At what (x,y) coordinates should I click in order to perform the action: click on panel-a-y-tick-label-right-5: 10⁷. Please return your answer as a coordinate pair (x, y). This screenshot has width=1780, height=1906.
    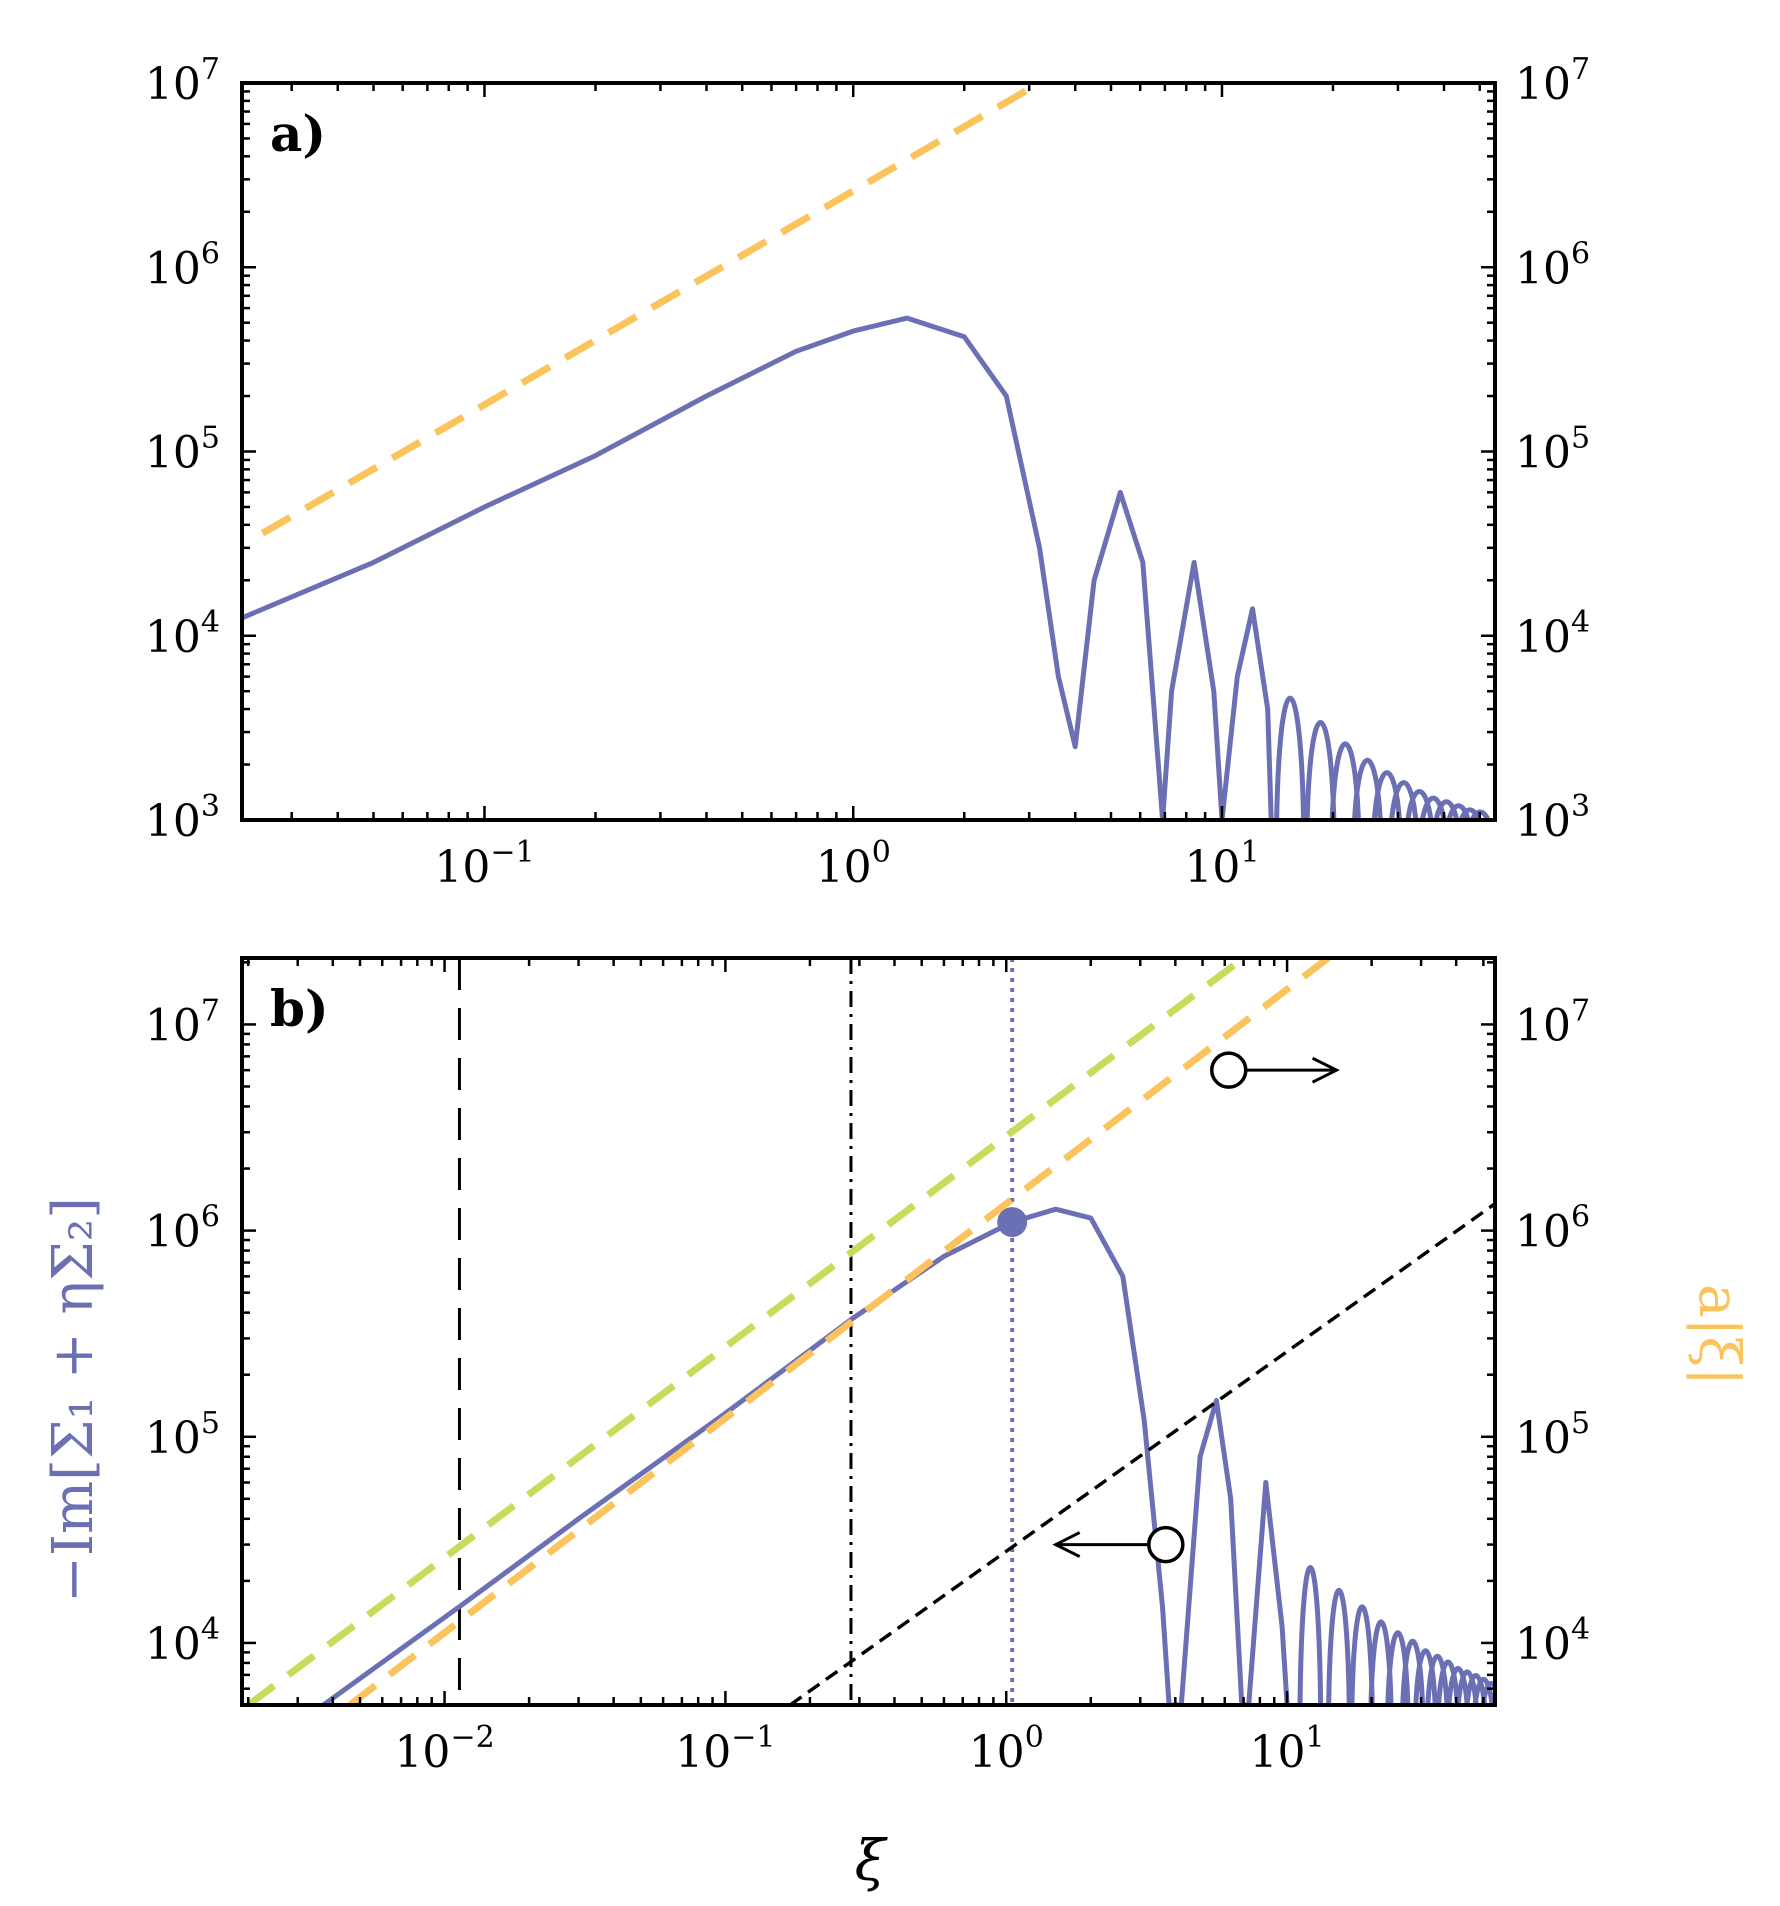
    Looking at the image, I should click on (1552, 81).